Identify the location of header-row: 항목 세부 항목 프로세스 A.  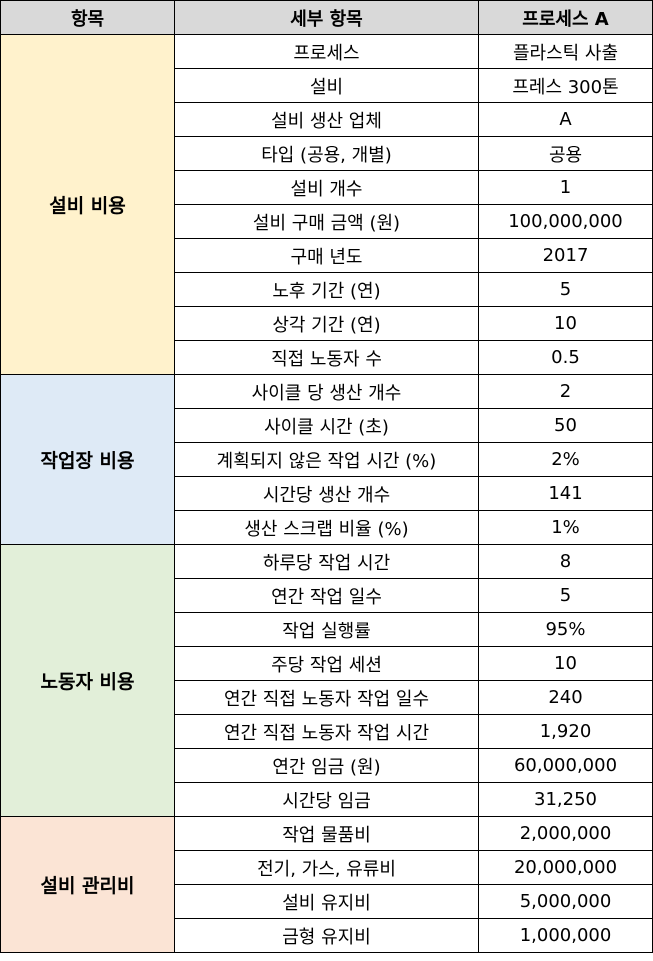
(326, 17).